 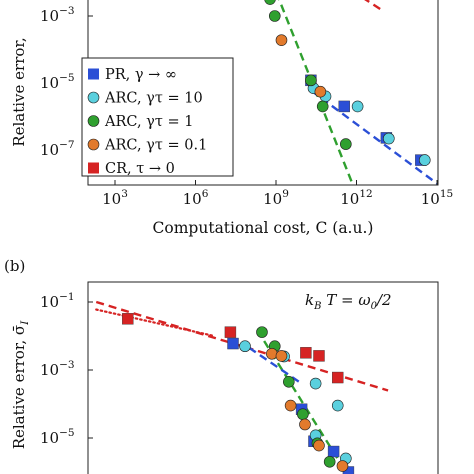 I want to click on y-tick-label-1: 10⁻⁵, so click(x=57, y=82).